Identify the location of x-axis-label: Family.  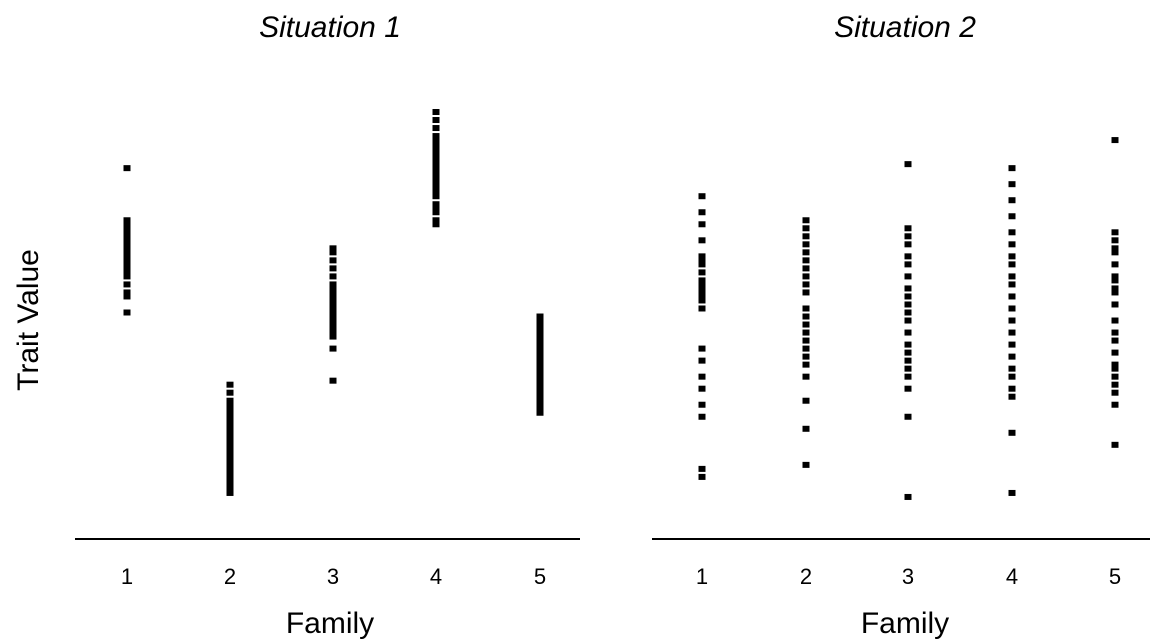
(330, 623).